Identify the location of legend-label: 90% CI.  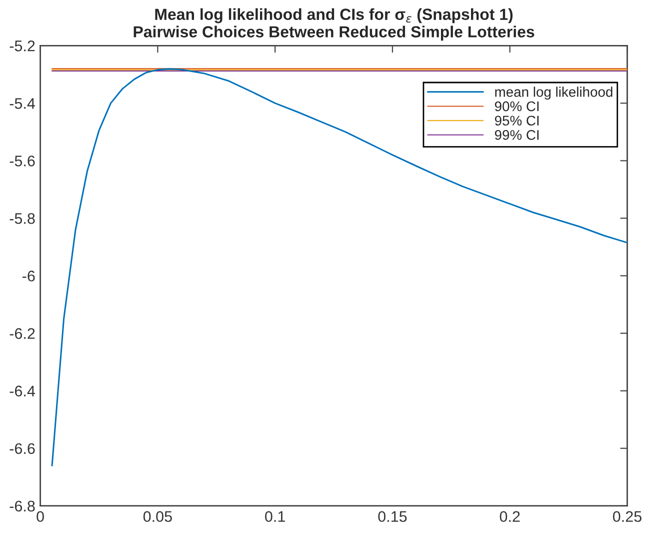
(516, 106).